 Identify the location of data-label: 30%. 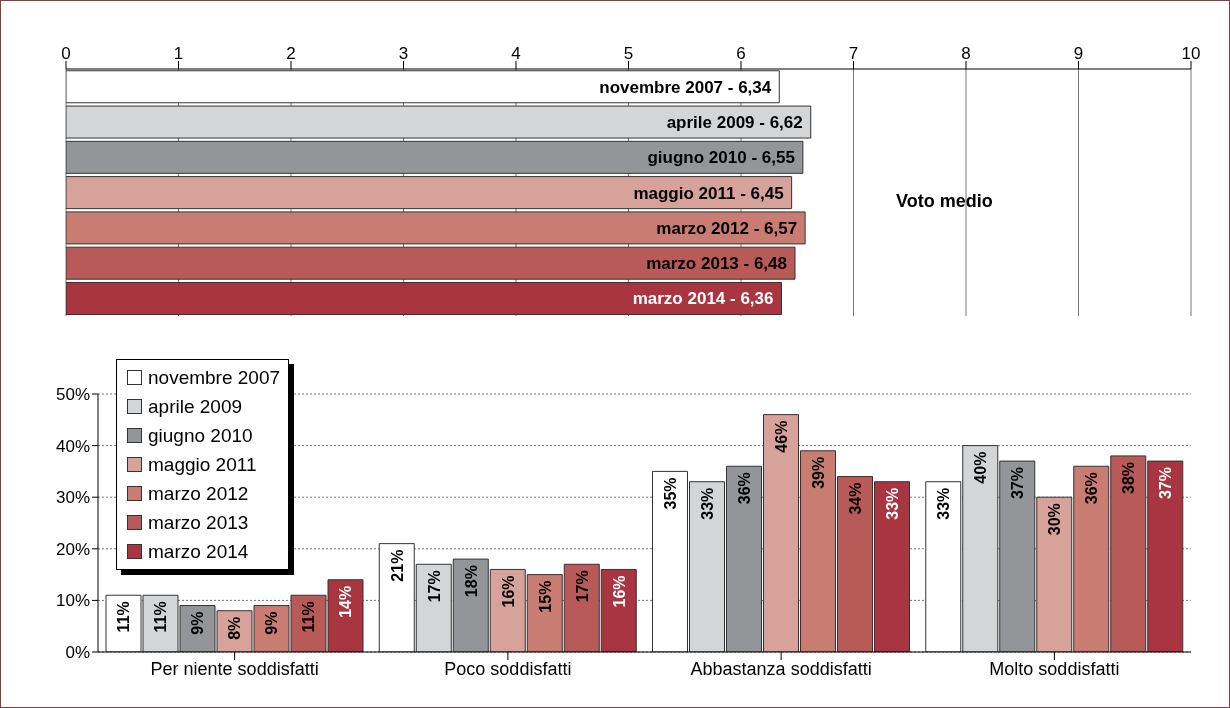
(1055, 519).